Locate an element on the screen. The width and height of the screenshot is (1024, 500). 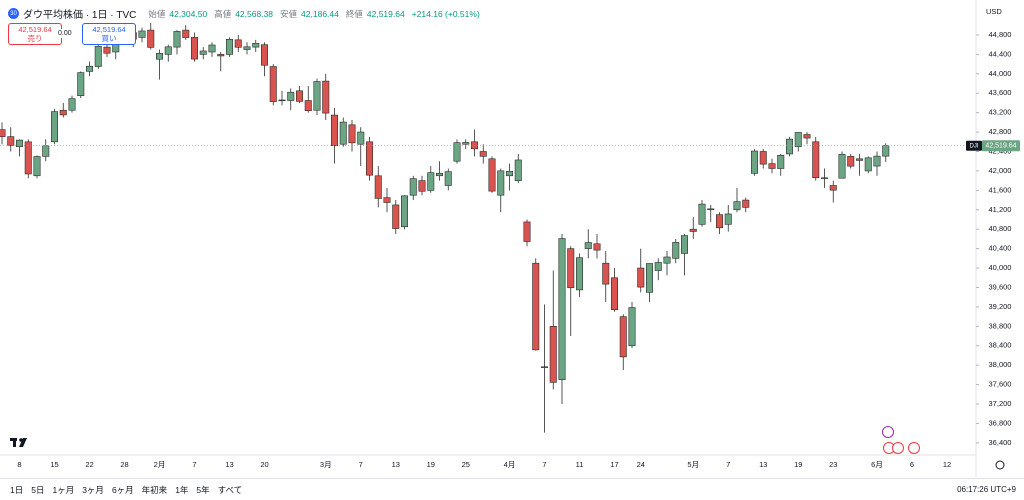
y-tick-label: 39,200 is located at coordinates (1000, 306).